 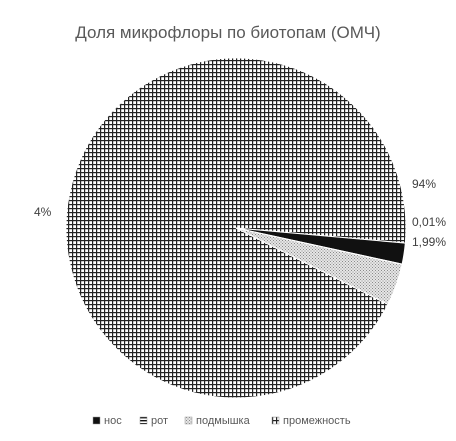 I want to click on legend-label-3: подмышка, so click(x=223, y=421).